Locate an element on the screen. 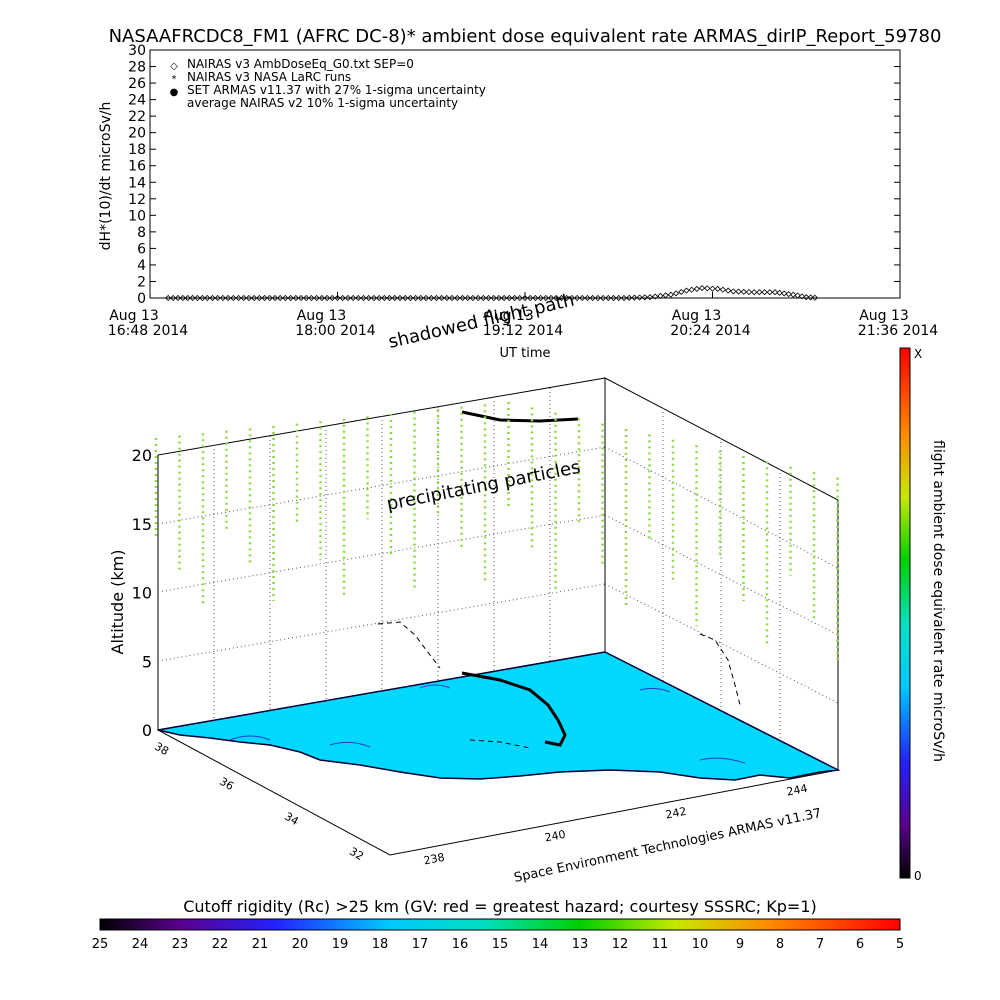 This screenshot has width=1000, height=1000. series-nairas is located at coordinates (491, 293).